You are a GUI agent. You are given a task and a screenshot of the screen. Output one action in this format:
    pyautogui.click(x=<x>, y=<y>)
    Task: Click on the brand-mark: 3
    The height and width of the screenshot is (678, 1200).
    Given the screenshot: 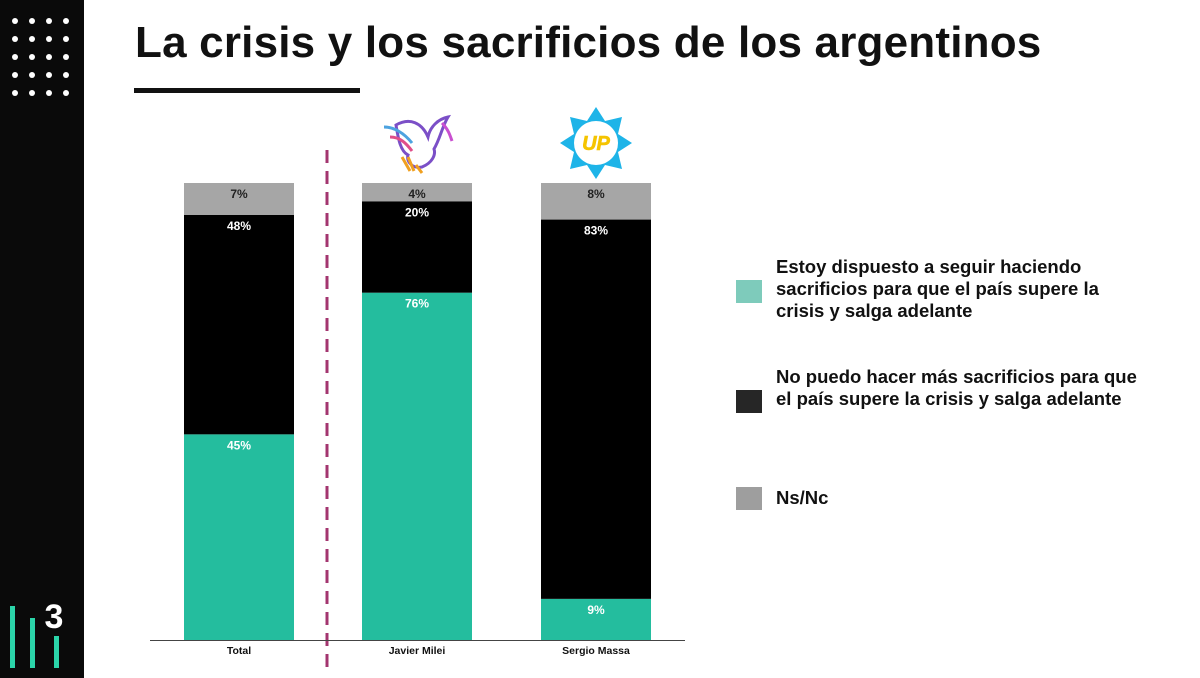 What is the action you would take?
    pyautogui.click(x=54, y=617)
    